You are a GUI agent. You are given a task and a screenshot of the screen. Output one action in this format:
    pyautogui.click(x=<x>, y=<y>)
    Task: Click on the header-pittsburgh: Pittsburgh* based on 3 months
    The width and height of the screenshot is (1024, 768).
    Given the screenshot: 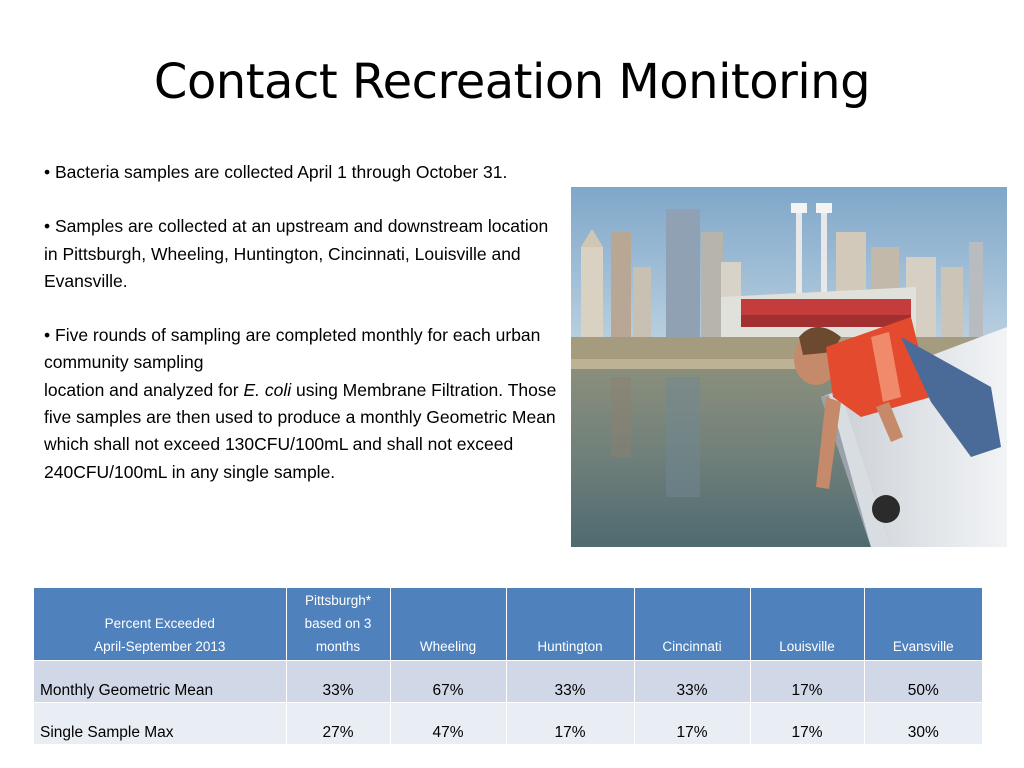 What is the action you would take?
    pyautogui.click(x=338, y=624)
    